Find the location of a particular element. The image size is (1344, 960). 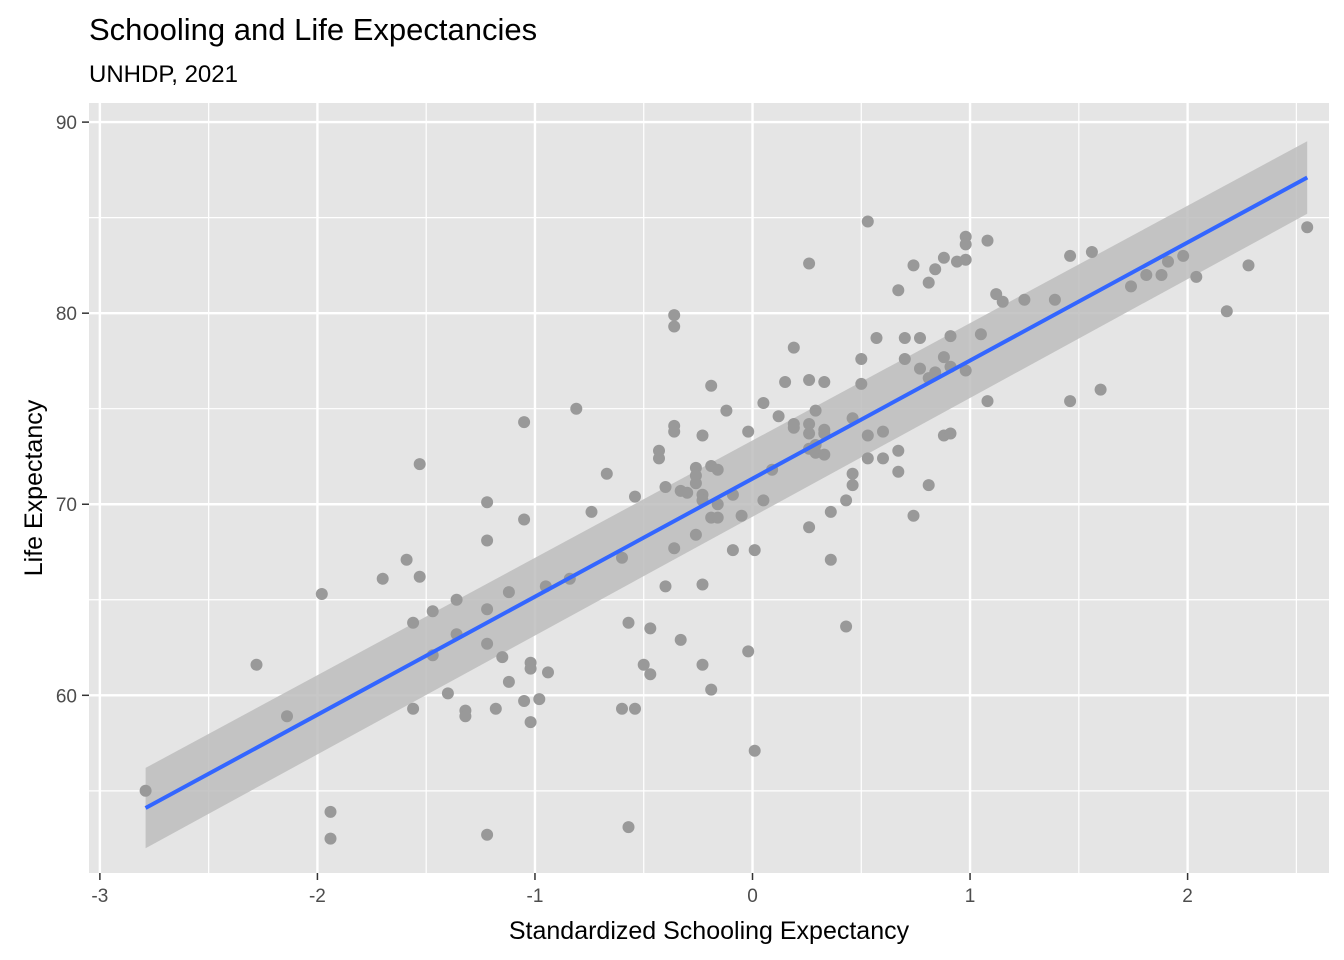

y-tick-label: 80 is located at coordinates (66, 314).